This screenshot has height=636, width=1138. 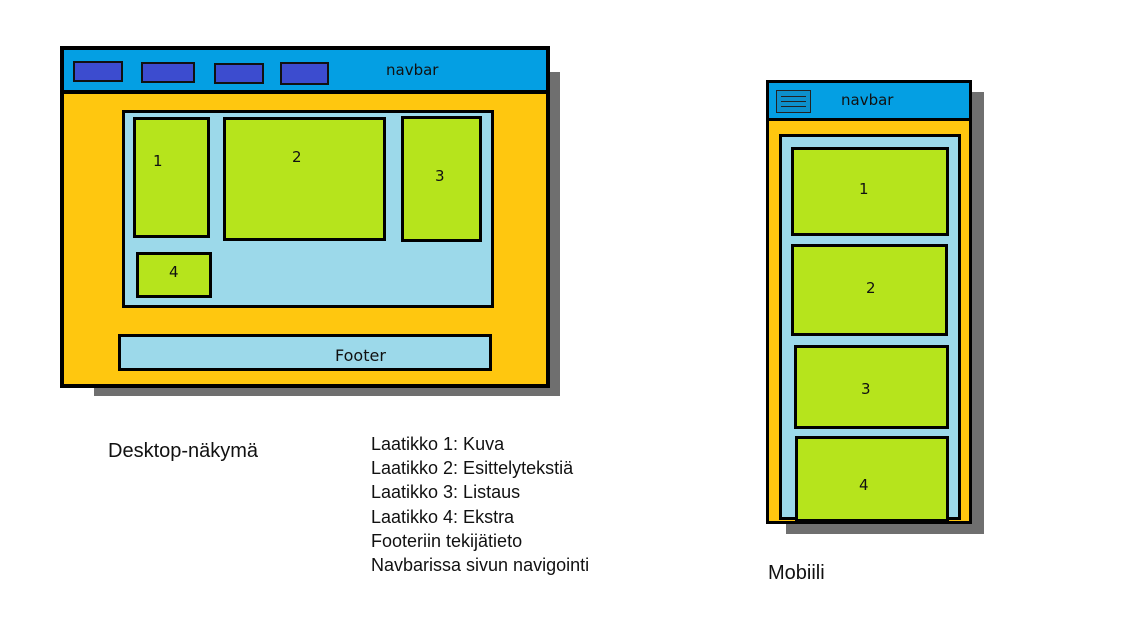 What do you see at coordinates (174, 272) in the screenshot?
I see `desktop-box-4-label: 4` at bounding box center [174, 272].